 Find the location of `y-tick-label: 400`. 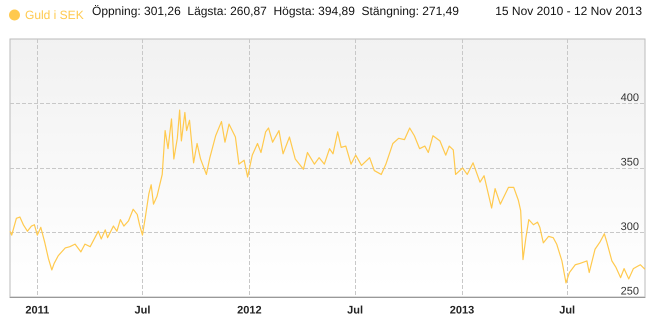

y-tick-label: 400 is located at coordinates (629, 98).